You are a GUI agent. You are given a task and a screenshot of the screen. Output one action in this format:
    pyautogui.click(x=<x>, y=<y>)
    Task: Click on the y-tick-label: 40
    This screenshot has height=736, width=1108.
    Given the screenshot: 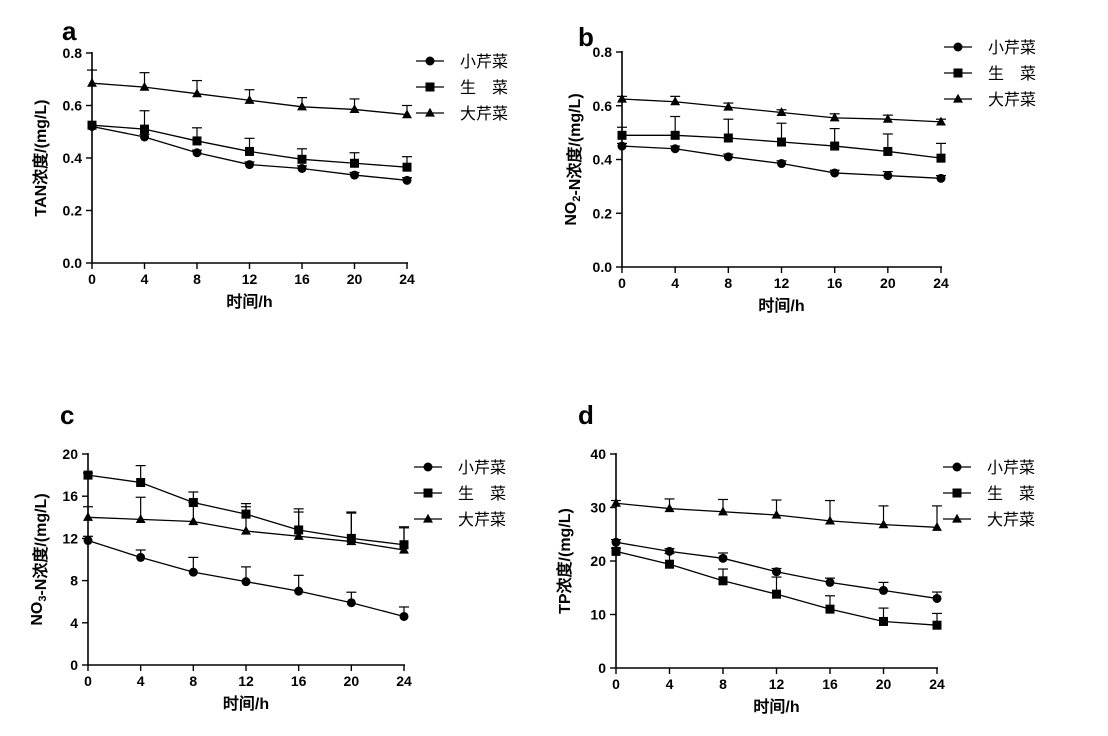 What is the action you would take?
    pyautogui.click(x=598, y=454)
    